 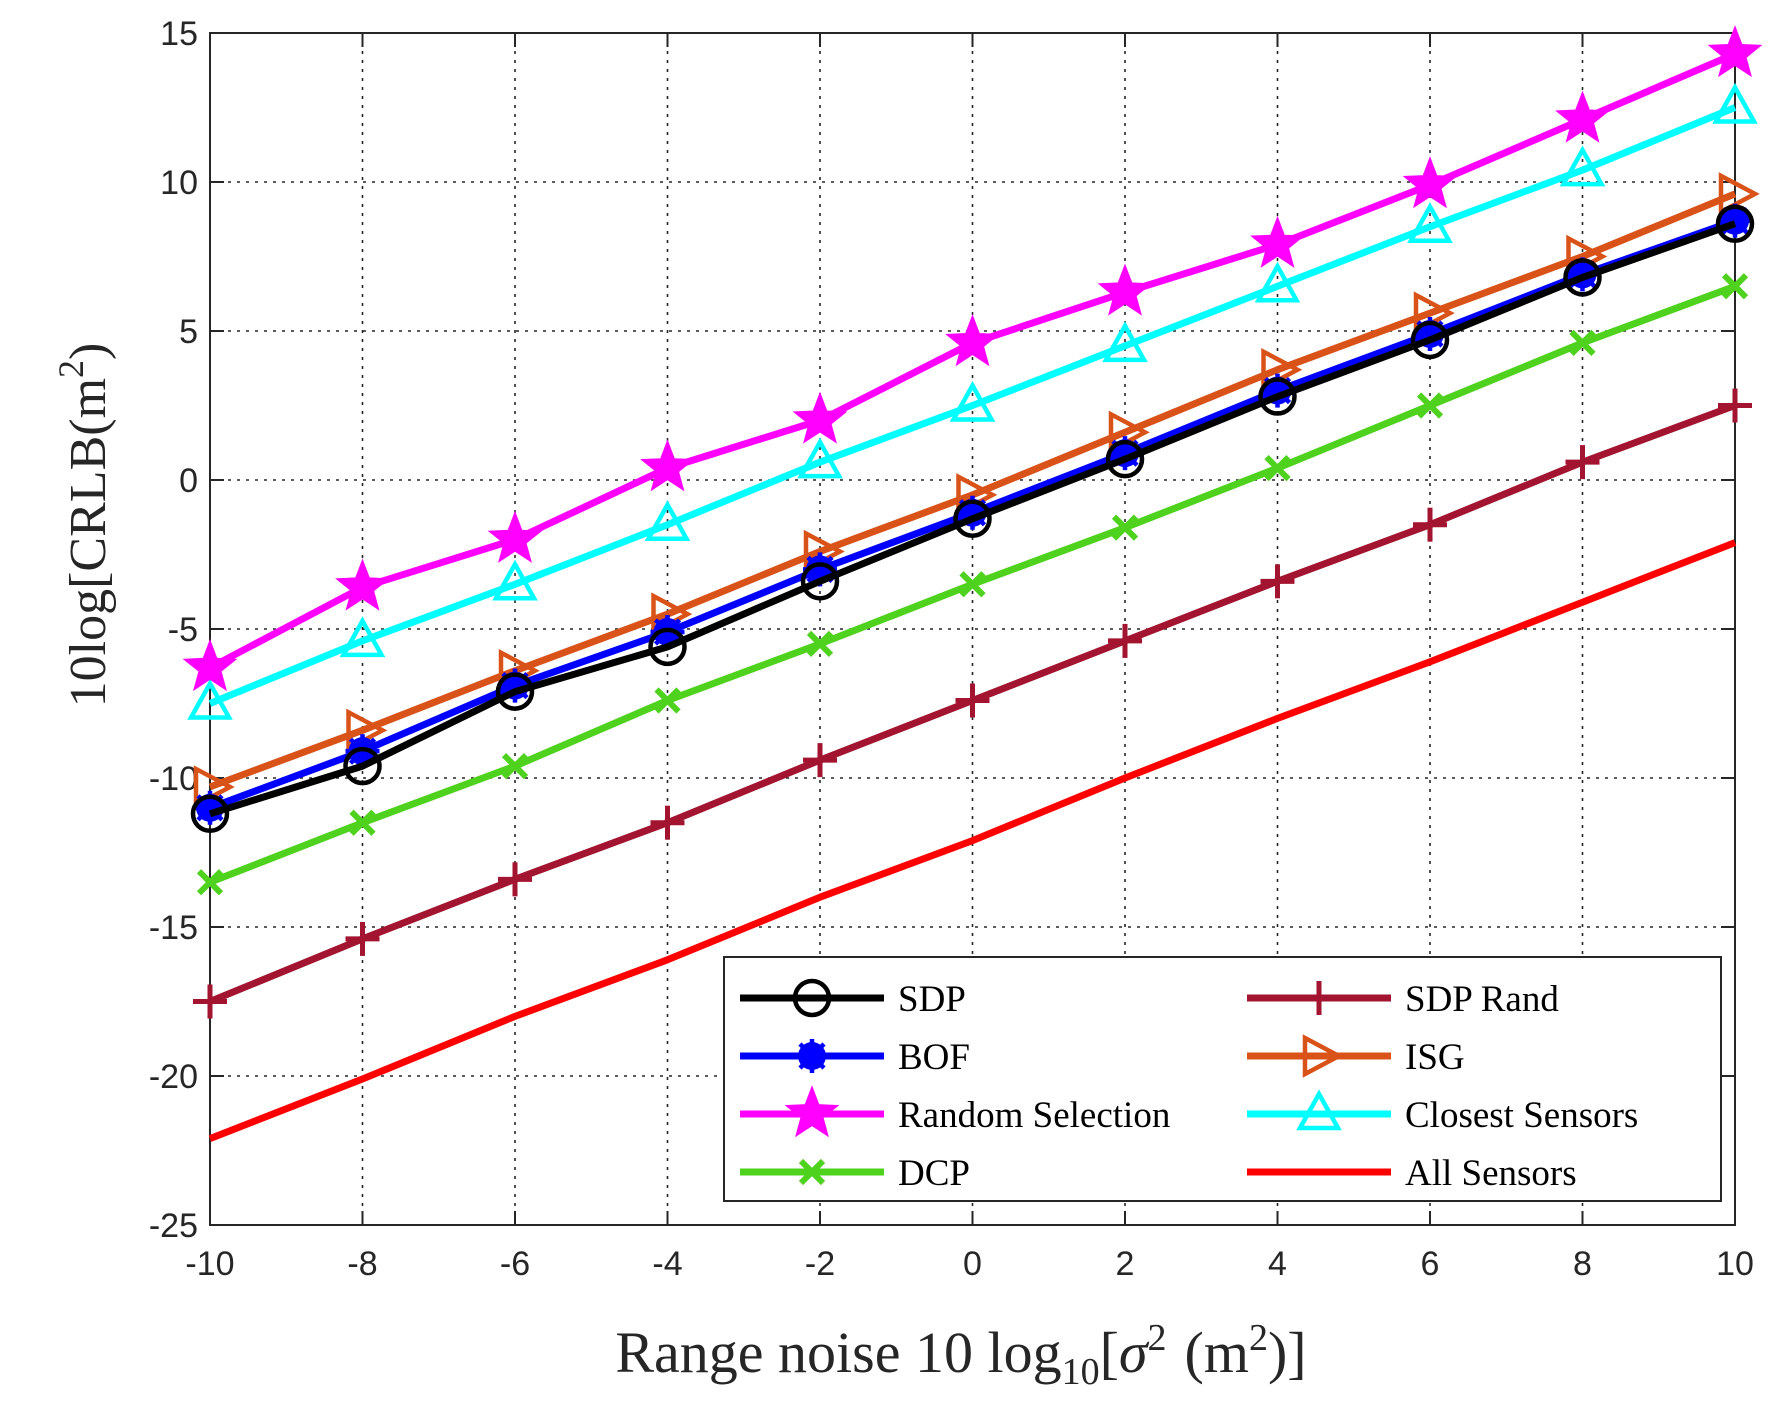 I want to click on x-axis-label-close: )], so click(x=1287, y=1352).